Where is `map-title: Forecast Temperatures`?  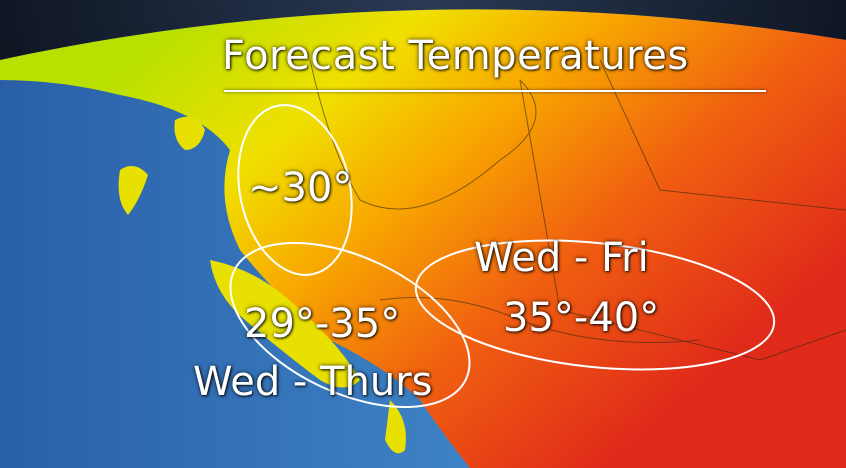 map-title: Forecast Temperatures is located at coordinates (455, 56).